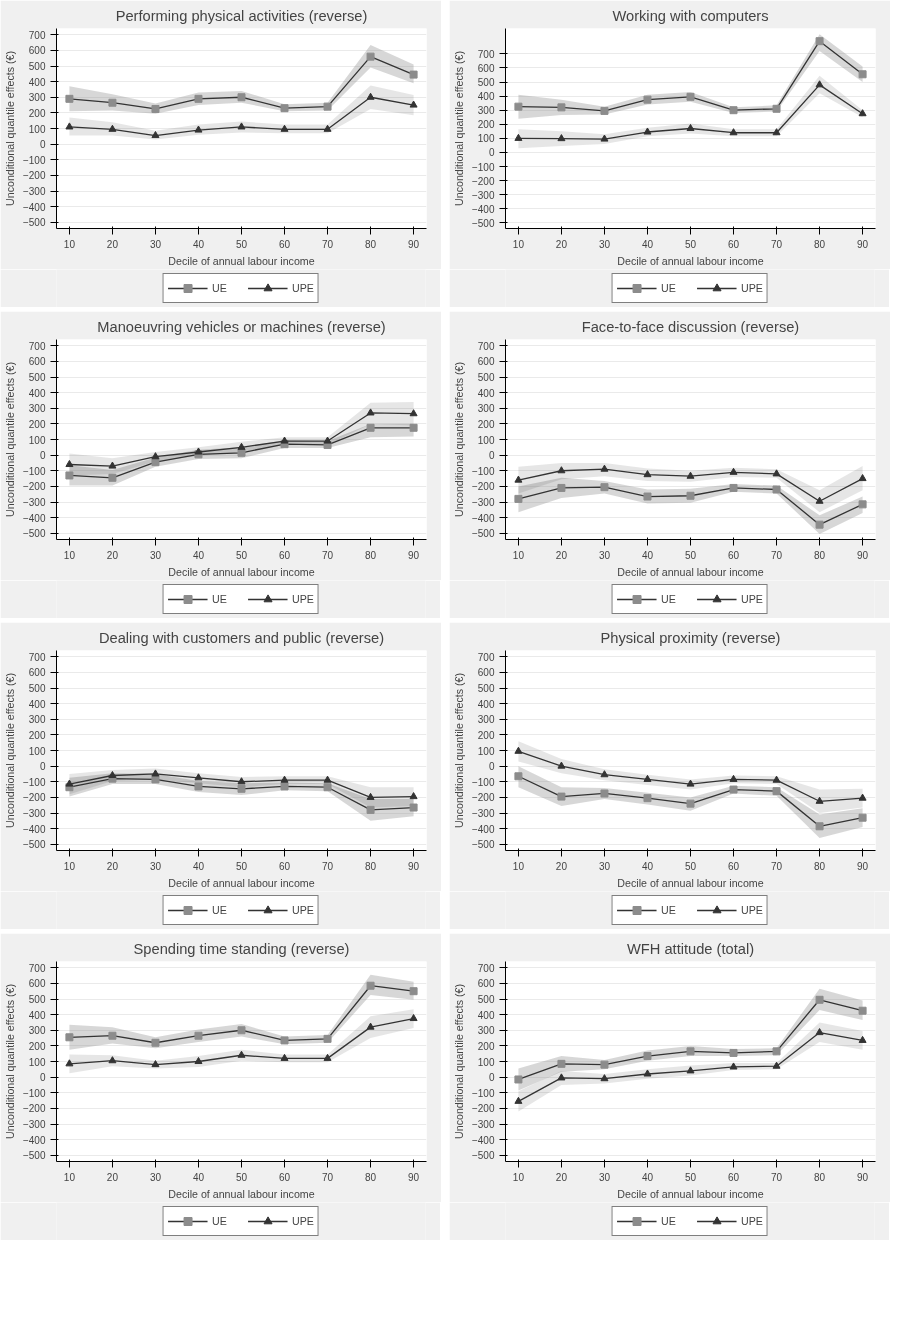 The width and height of the screenshot is (901, 1335). I want to click on chart-title: Spending time standing (reverse), so click(241, 948).